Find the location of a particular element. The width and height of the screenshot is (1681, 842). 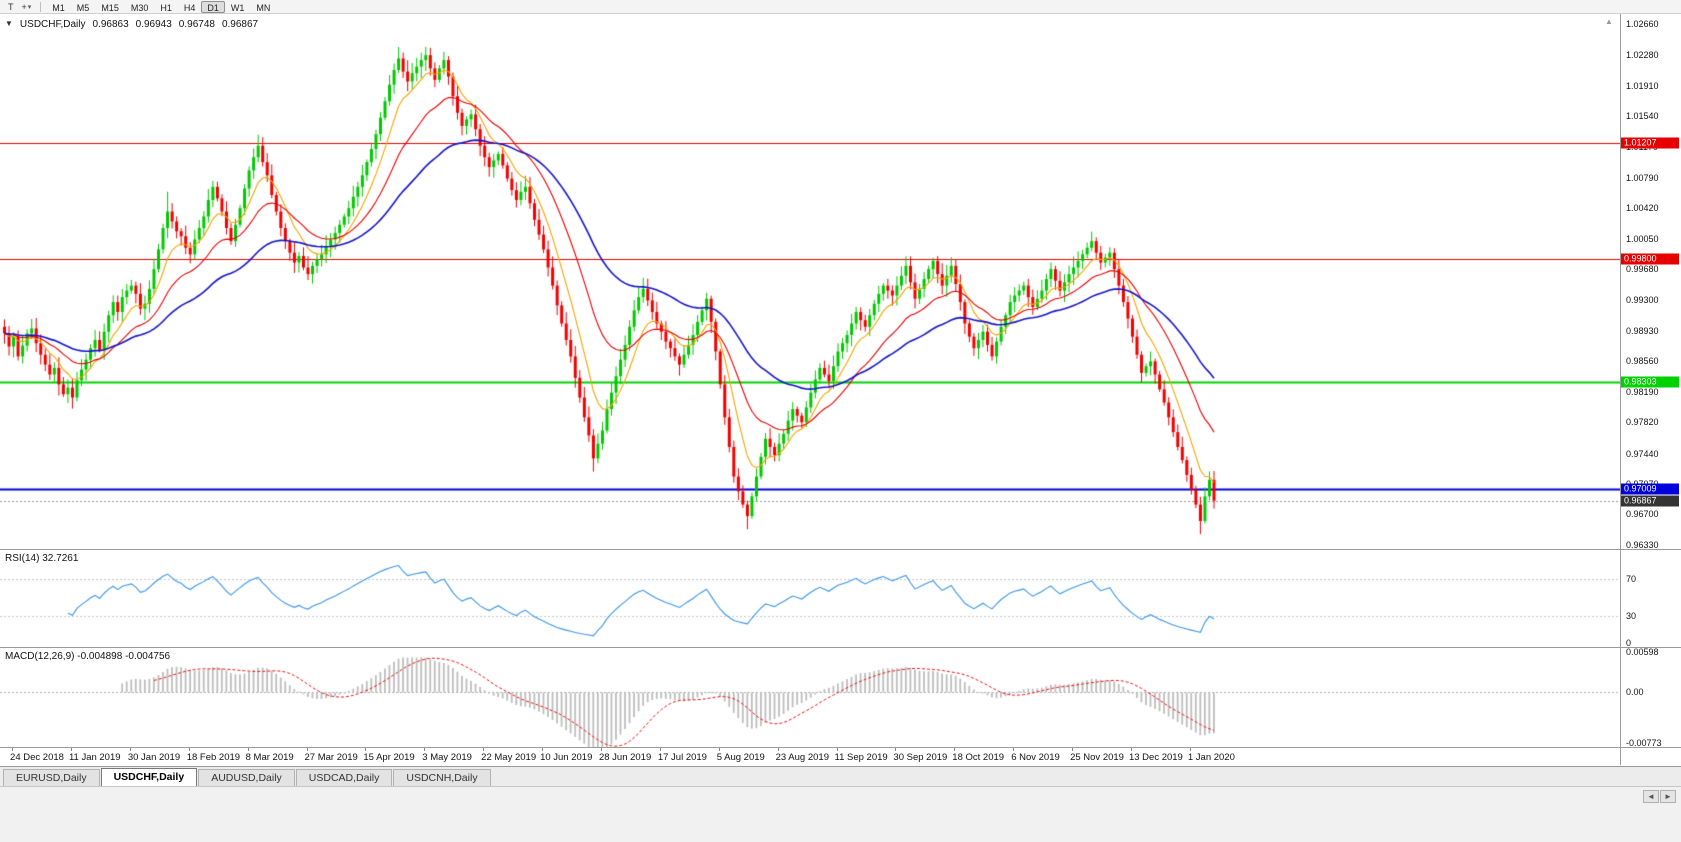

date-tick-label: 5 Aug 2019 is located at coordinates (740, 757).